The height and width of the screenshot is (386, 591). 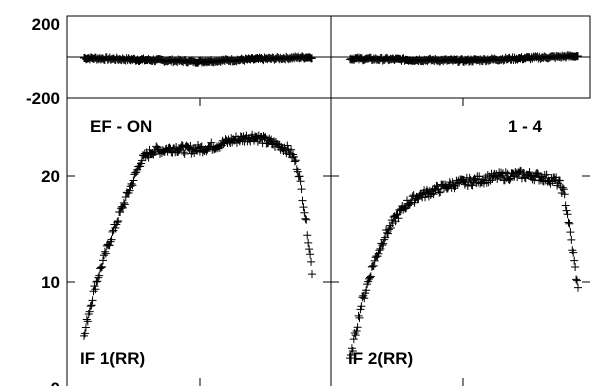 I want to click on tick-label-phase-minus-200: -200, so click(x=43, y=98).